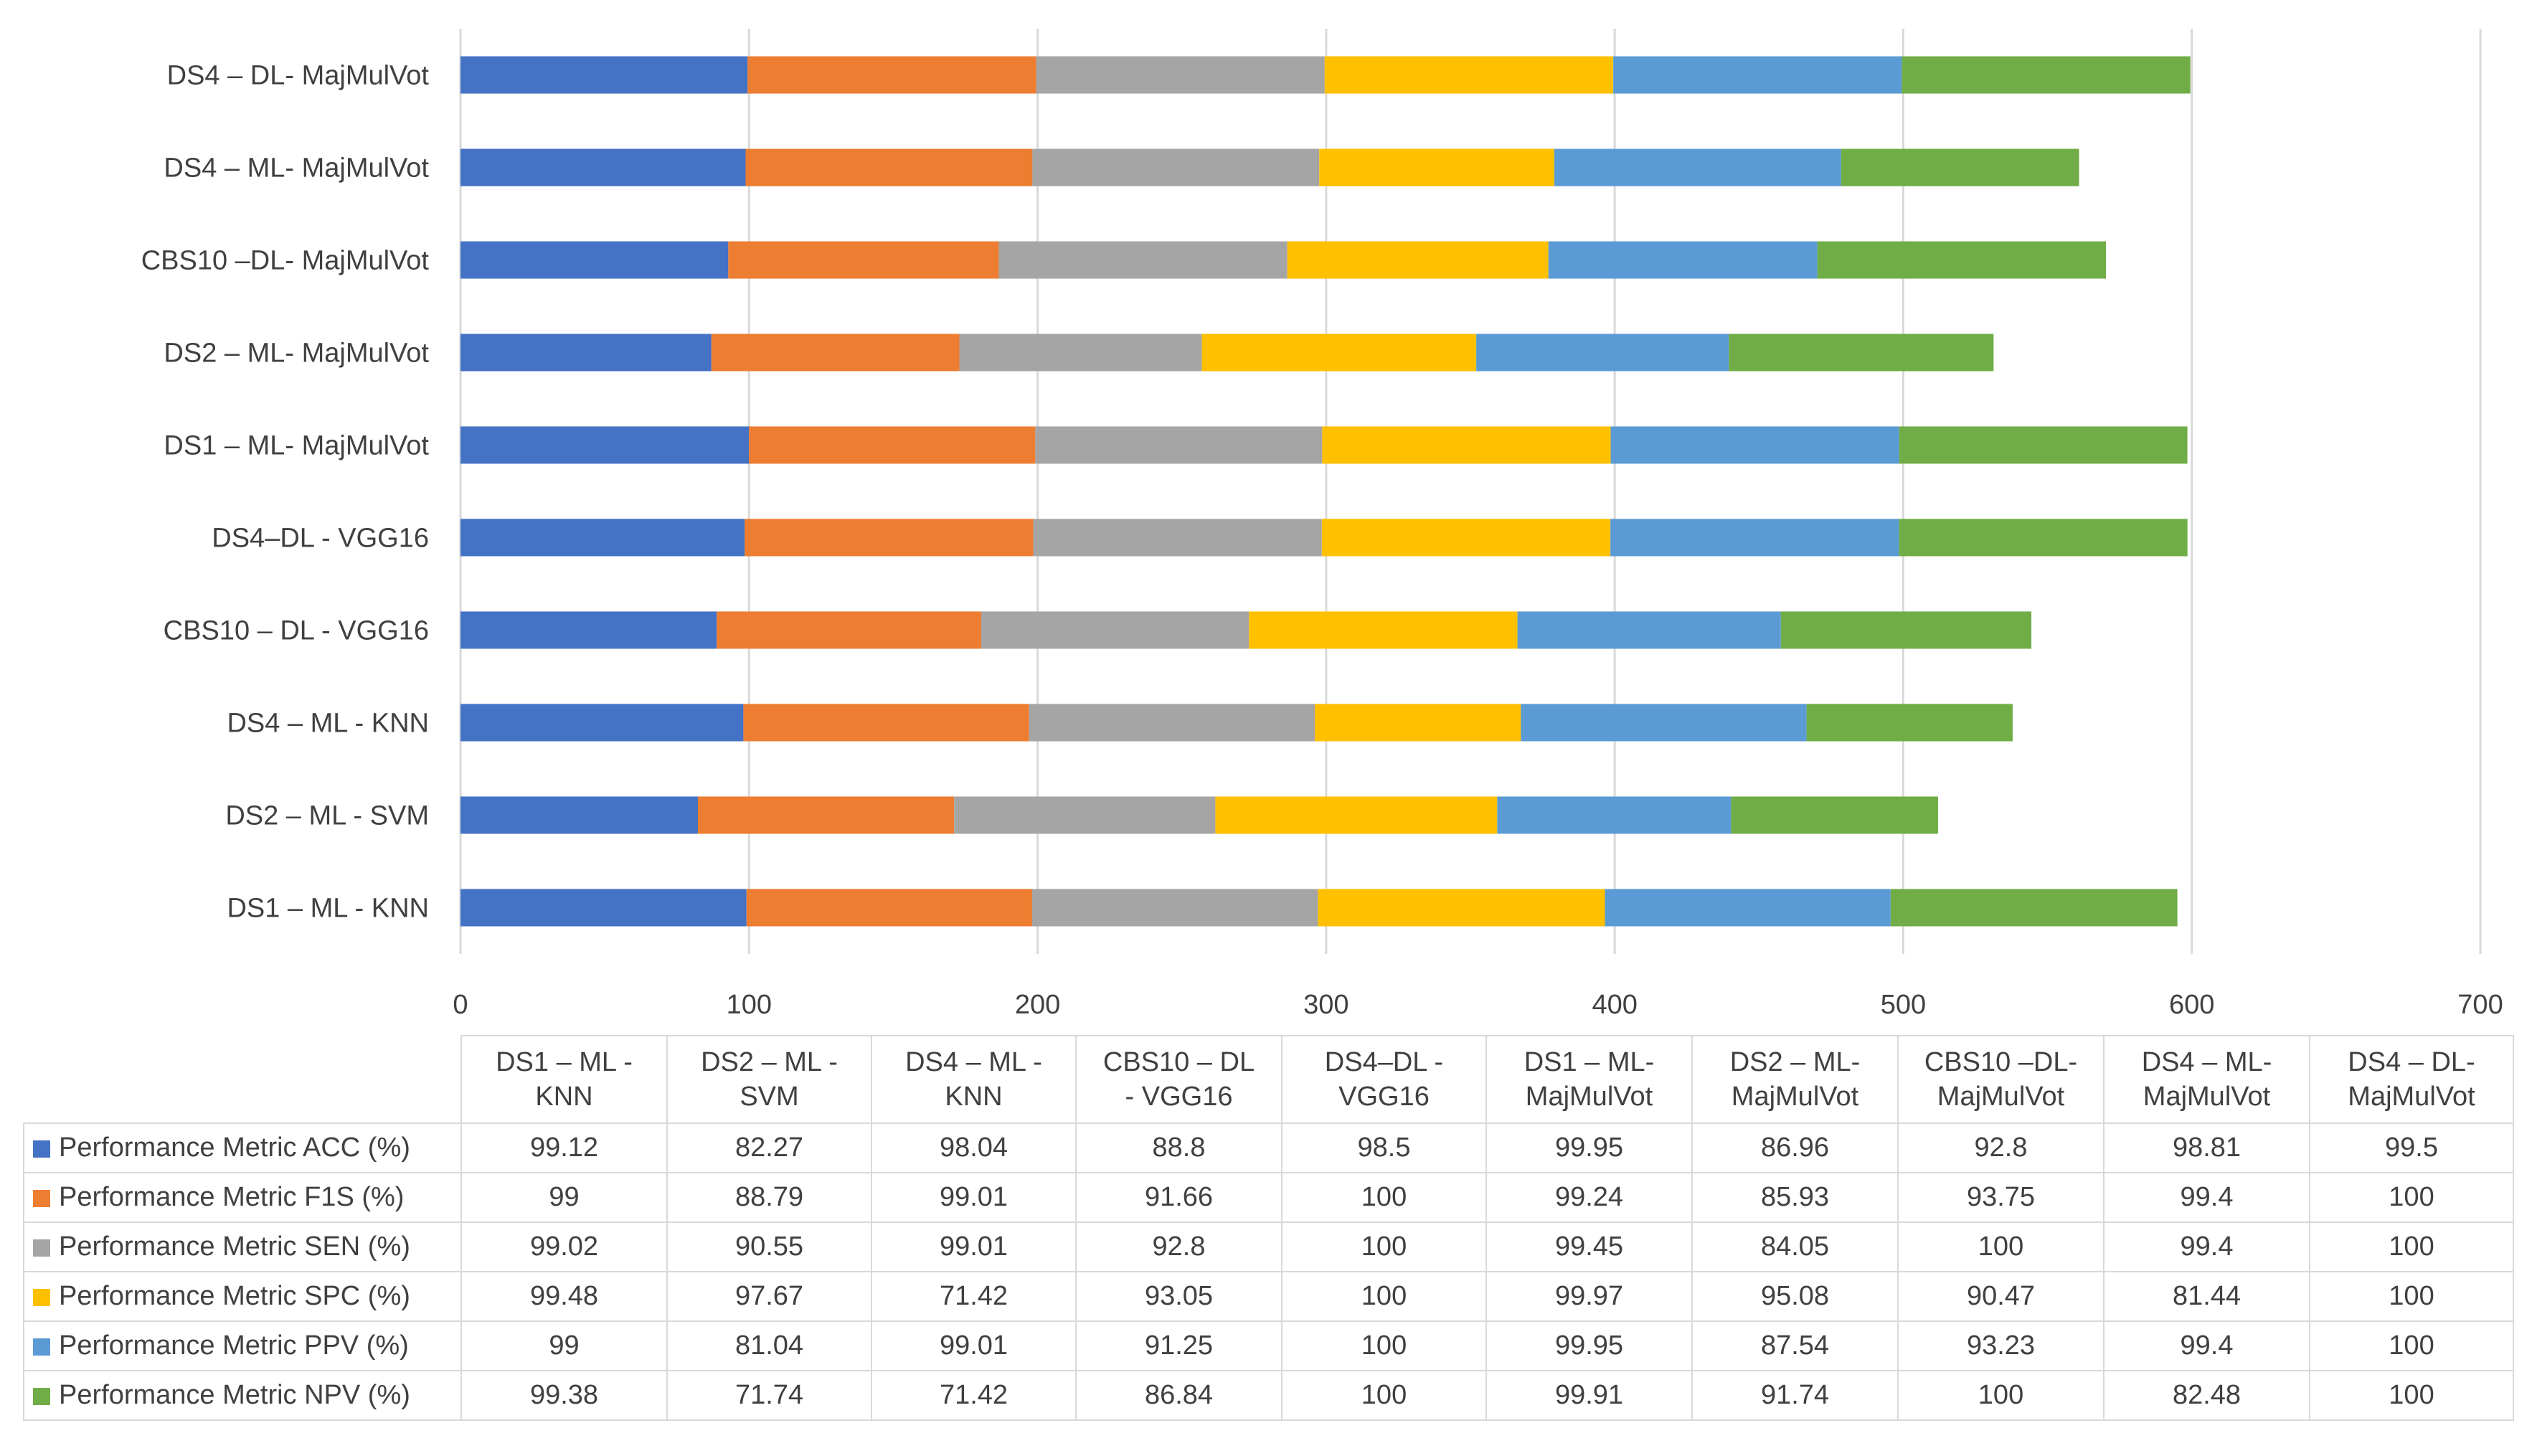  What do you see at coordinates (974, 1079) in the screenshot?
I see `table-column-header: DS4 – ML - KNN` at bounding box center [974, 1079].